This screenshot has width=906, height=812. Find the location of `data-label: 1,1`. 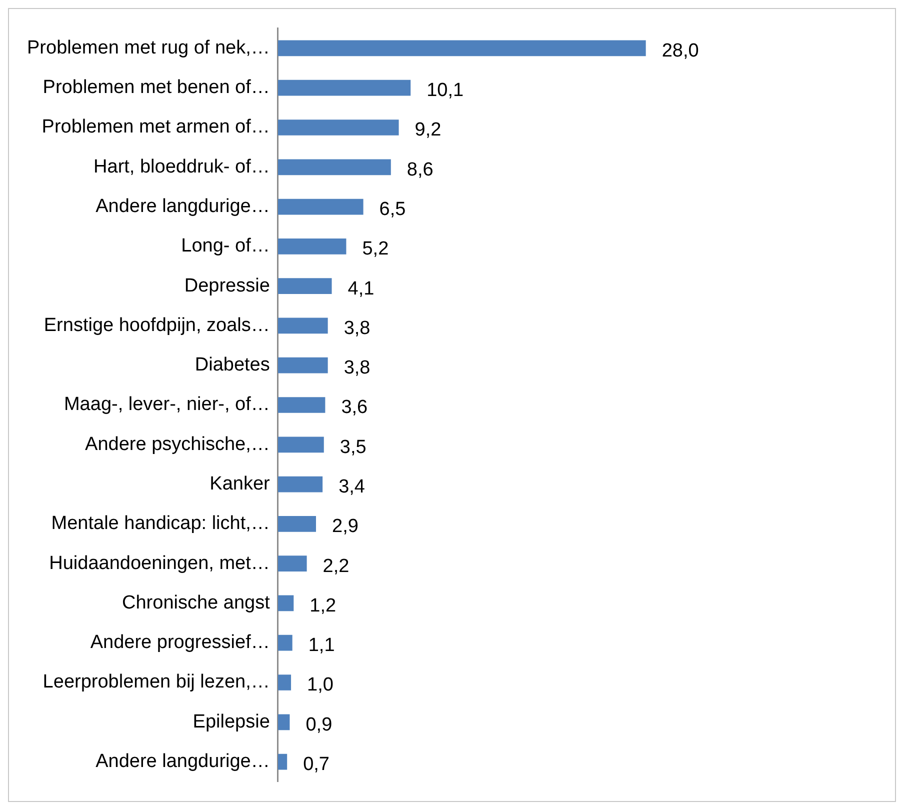

data-label: 1,1 is located at coordinates (321, 645).